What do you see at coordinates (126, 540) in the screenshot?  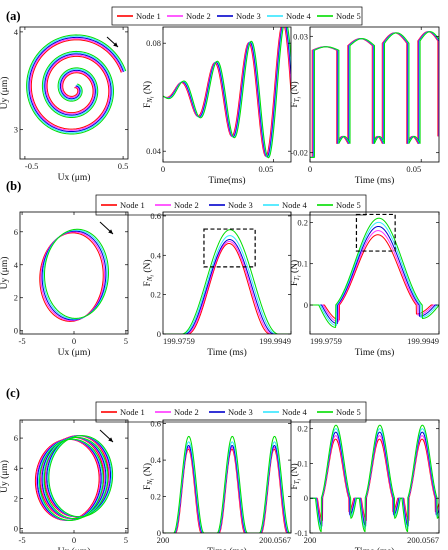 I see `panel-c-plot-1-xtick-label: 5` at bounding box center [126, 540].